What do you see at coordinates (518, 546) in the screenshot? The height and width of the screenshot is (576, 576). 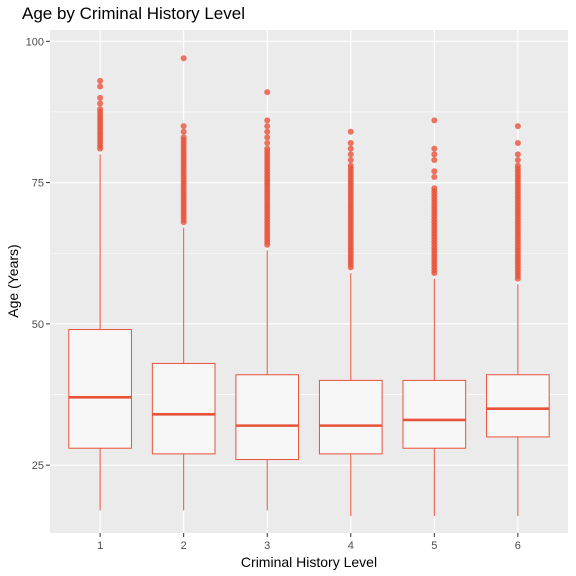 I see `x-tick-label: 6` at bounding box center [518, 546].